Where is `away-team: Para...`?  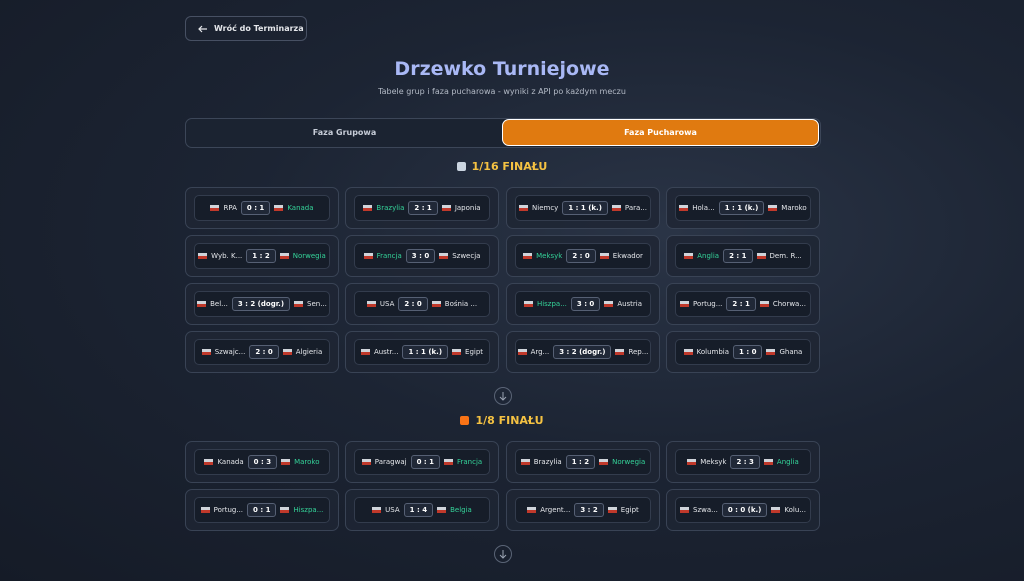 away-team: Para... is located at coordinates (635, 208).